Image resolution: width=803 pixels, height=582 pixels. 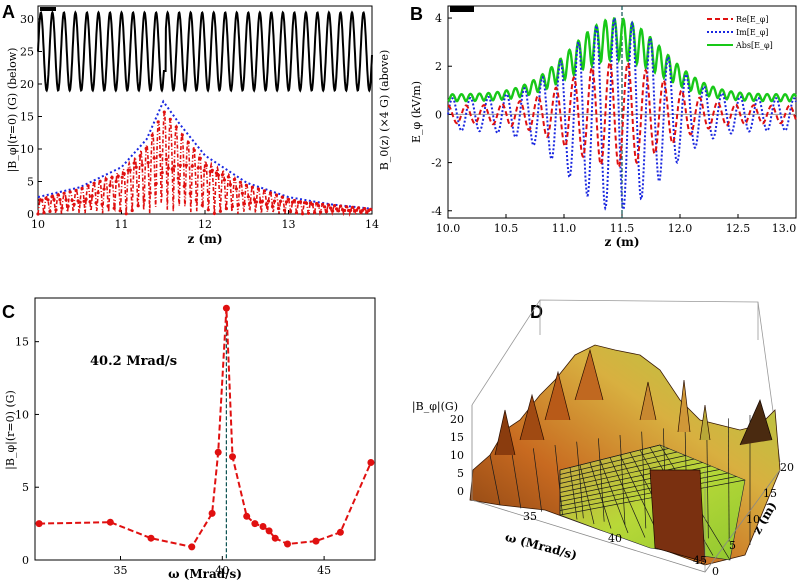 What do you see at coordinates (48, 9) in the screenshot?
I see `panel-a-scalebar` at bounding box center [48, 9].